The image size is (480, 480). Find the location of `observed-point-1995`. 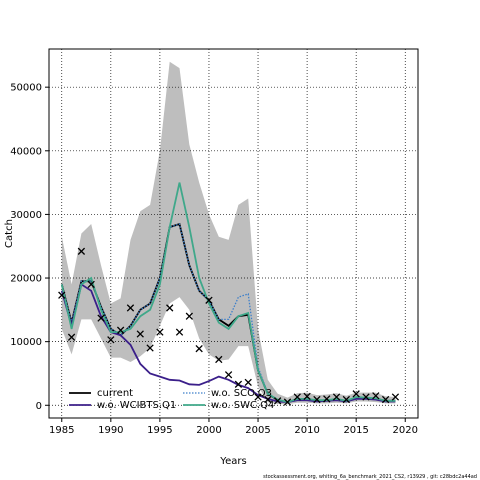

observed-point-1995 is located at coordinates (160, 332).